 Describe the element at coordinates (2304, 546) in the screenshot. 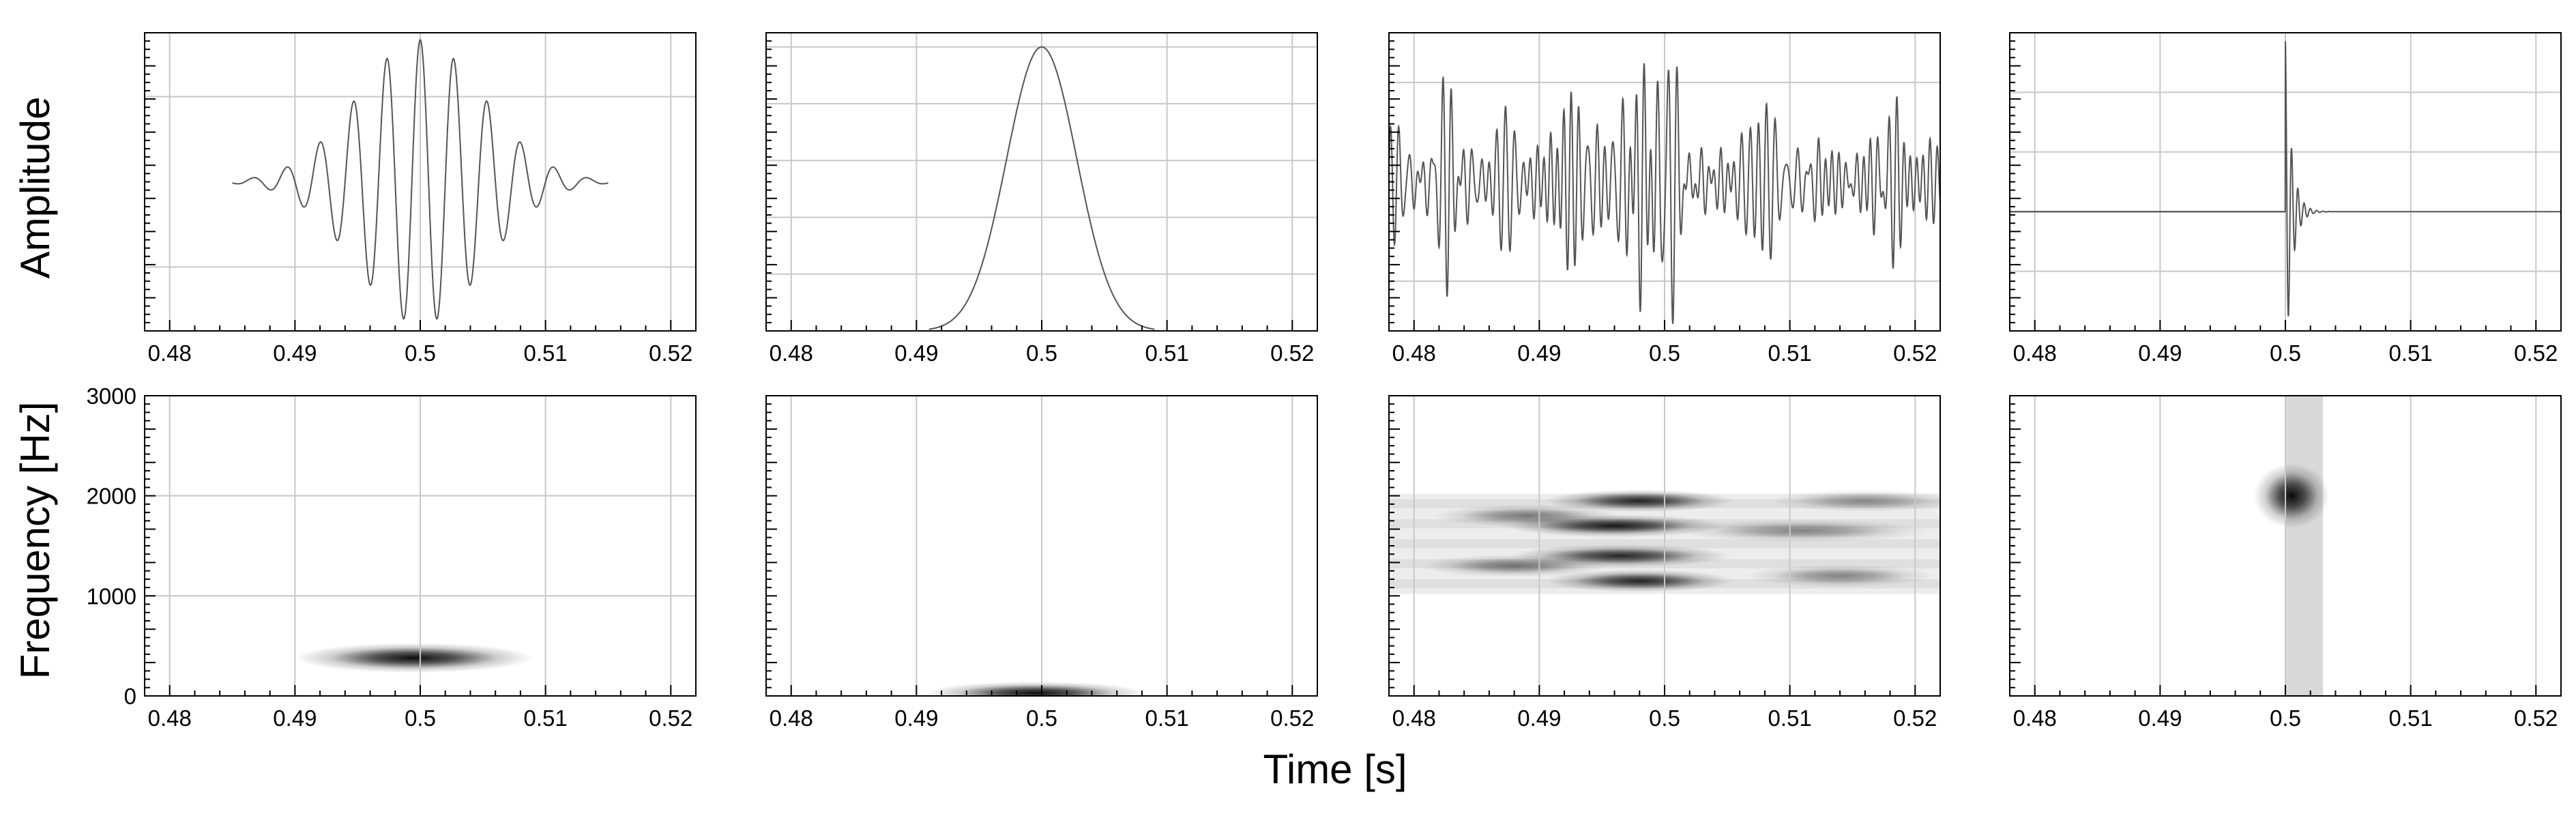

I see `heatmap-column` at that location.